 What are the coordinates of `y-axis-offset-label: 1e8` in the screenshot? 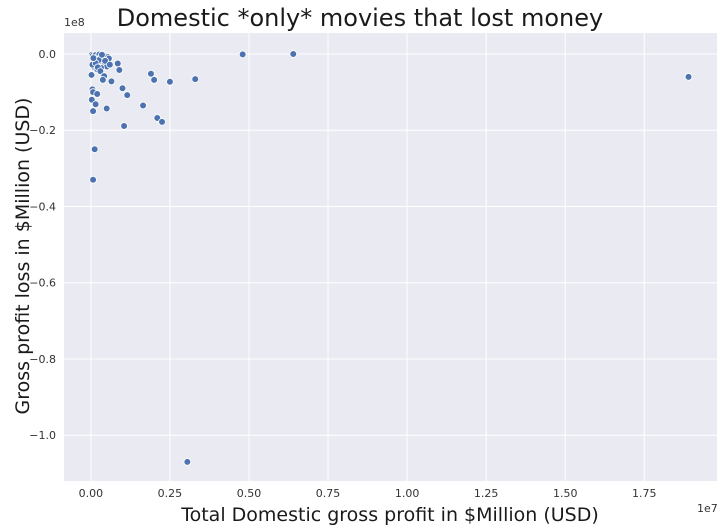 It's located at (74, 22).